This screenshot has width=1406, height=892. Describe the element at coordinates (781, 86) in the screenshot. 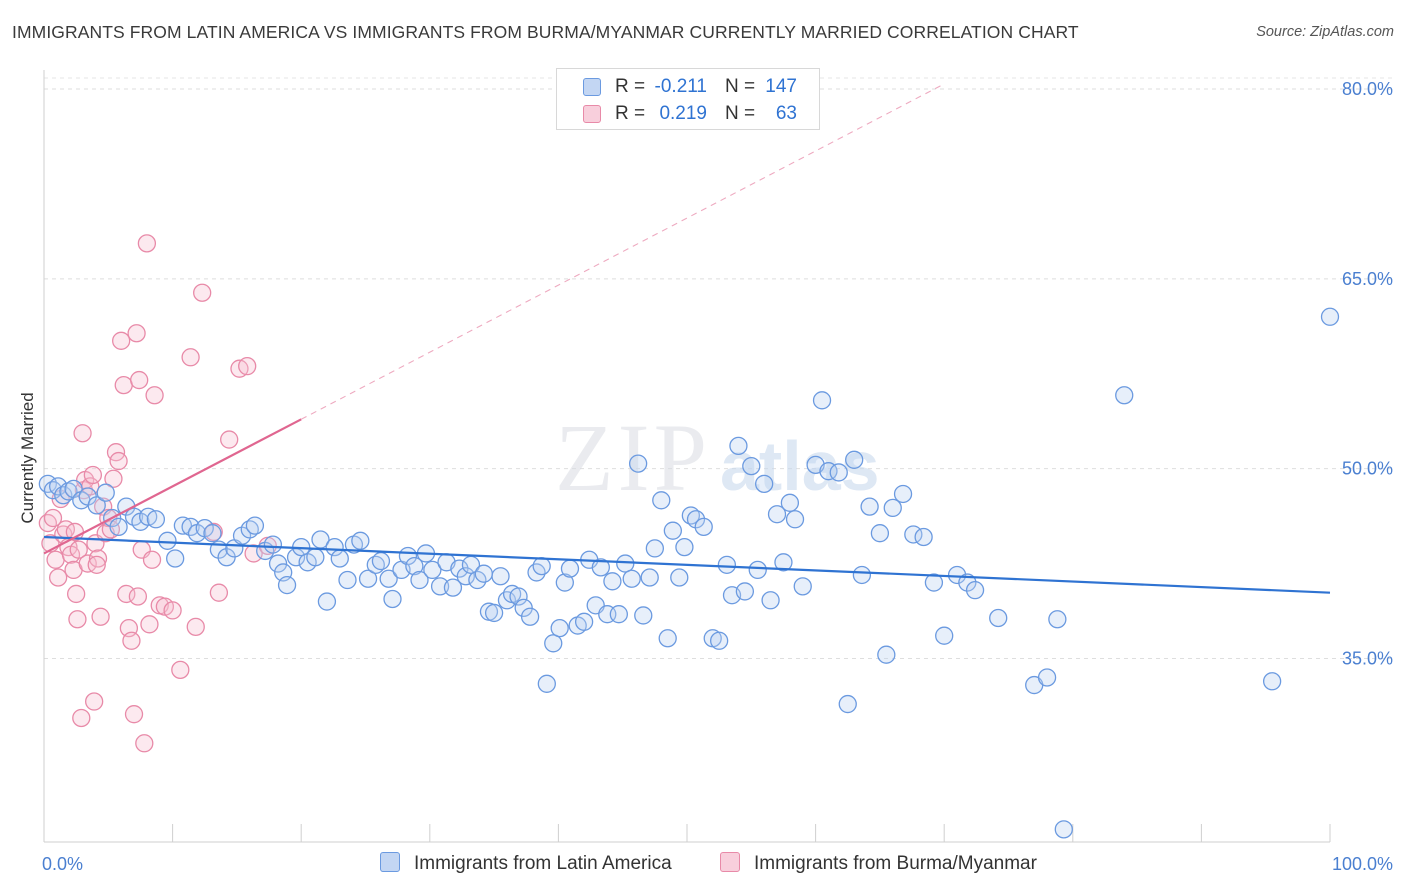

I see `n-value: 147` at that location.